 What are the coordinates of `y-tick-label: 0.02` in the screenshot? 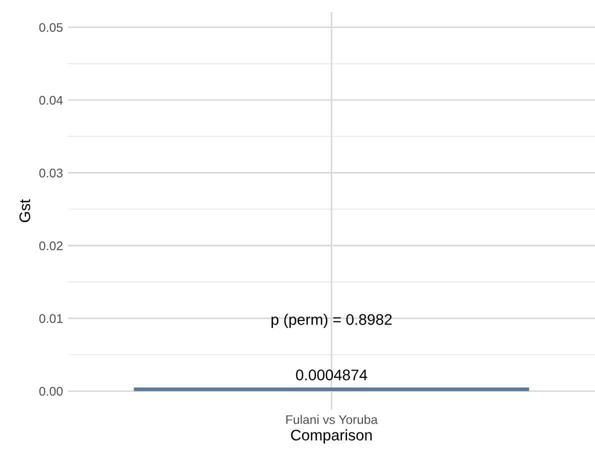 It's located at (51, 245).